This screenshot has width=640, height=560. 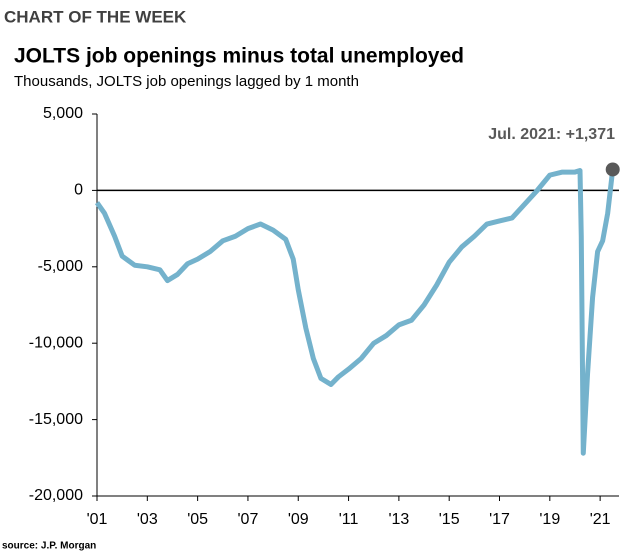 What do you see at coordinates (60, 266) in the screenshot?
I see `y-tick-label: -5,000` at bounding box center [60, 266].